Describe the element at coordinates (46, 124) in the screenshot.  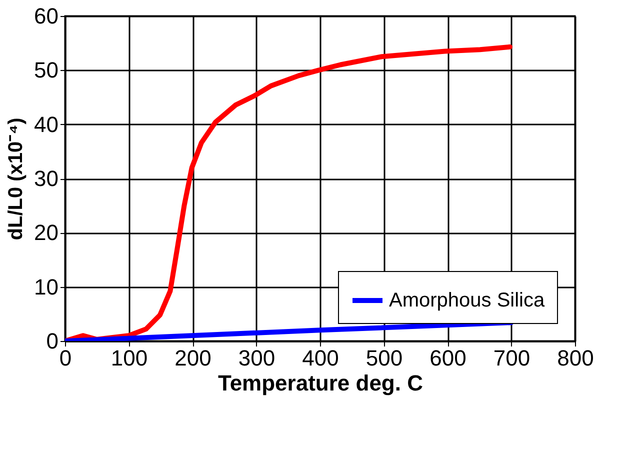
I see `y-tick-label: 40` at that location.